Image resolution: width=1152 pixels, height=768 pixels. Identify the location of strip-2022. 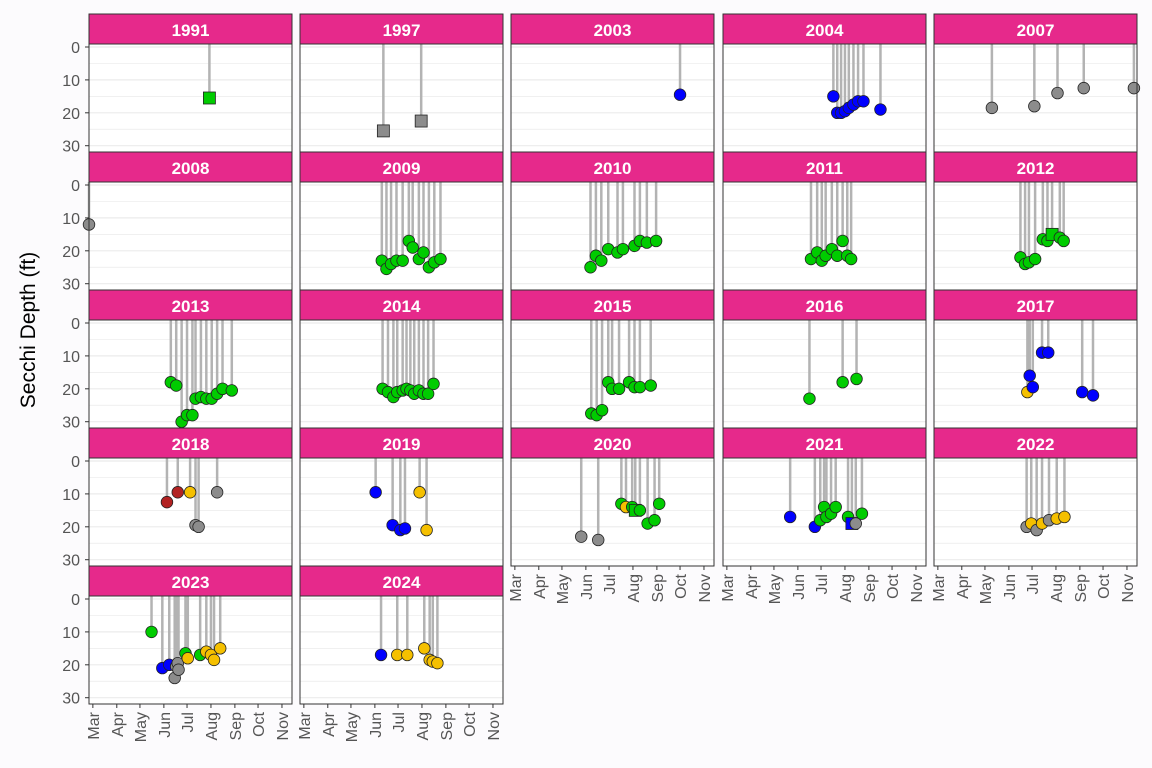
(1035, 443).